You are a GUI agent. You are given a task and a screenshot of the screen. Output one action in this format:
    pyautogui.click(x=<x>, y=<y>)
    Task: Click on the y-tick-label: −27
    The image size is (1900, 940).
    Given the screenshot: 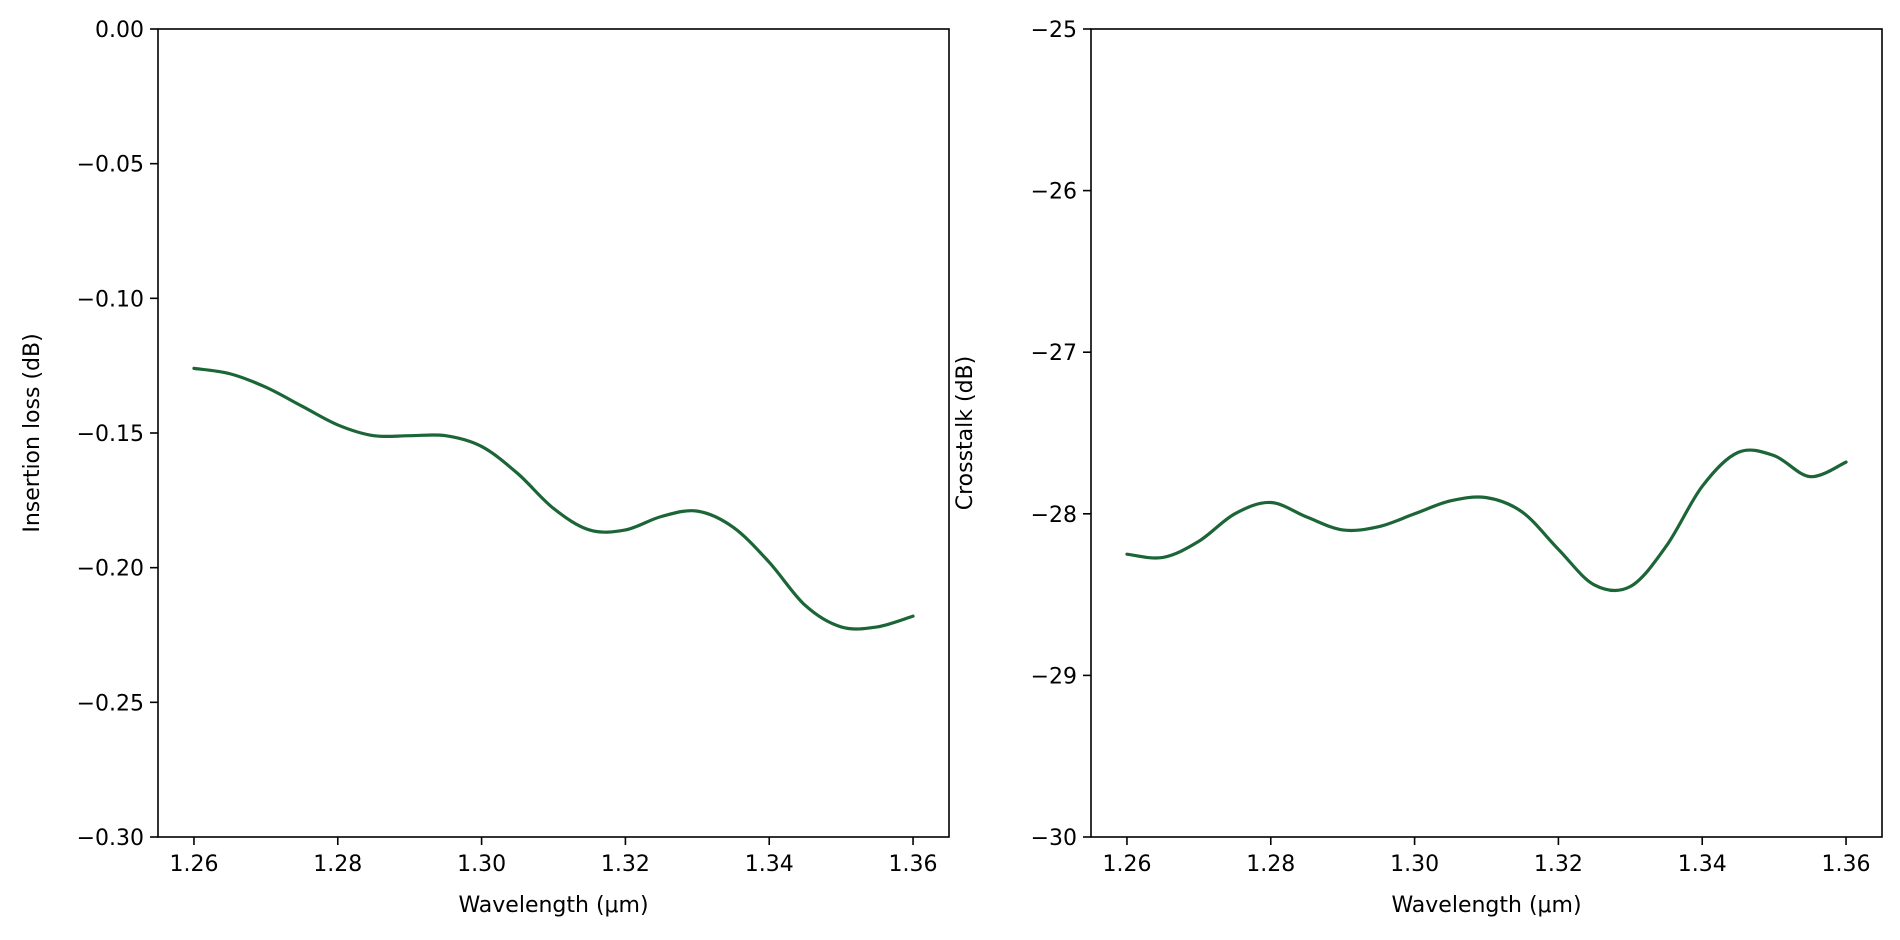 What is the action you would take?
    pyautogui.click(x=1054, y=353)
    